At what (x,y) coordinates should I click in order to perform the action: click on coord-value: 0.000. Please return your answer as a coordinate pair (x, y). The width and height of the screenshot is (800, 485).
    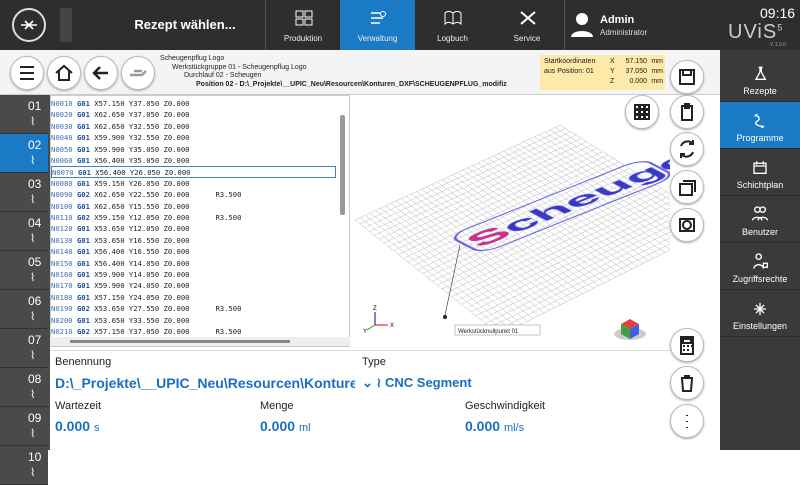
    Looking at the image, I should click on (638, 81).